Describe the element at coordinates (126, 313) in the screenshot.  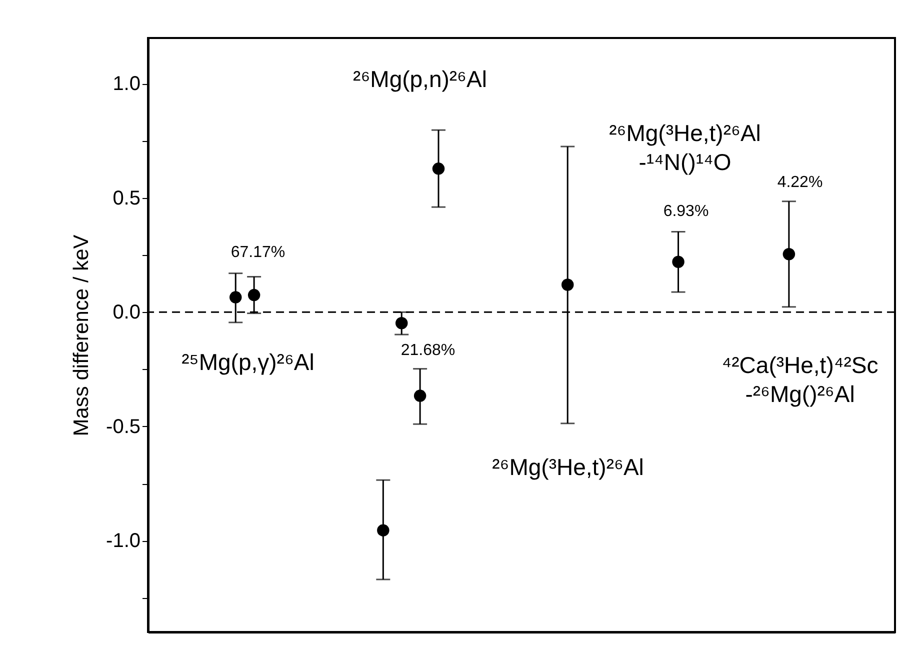
I see `y-tick-label: 0.0` at that location.